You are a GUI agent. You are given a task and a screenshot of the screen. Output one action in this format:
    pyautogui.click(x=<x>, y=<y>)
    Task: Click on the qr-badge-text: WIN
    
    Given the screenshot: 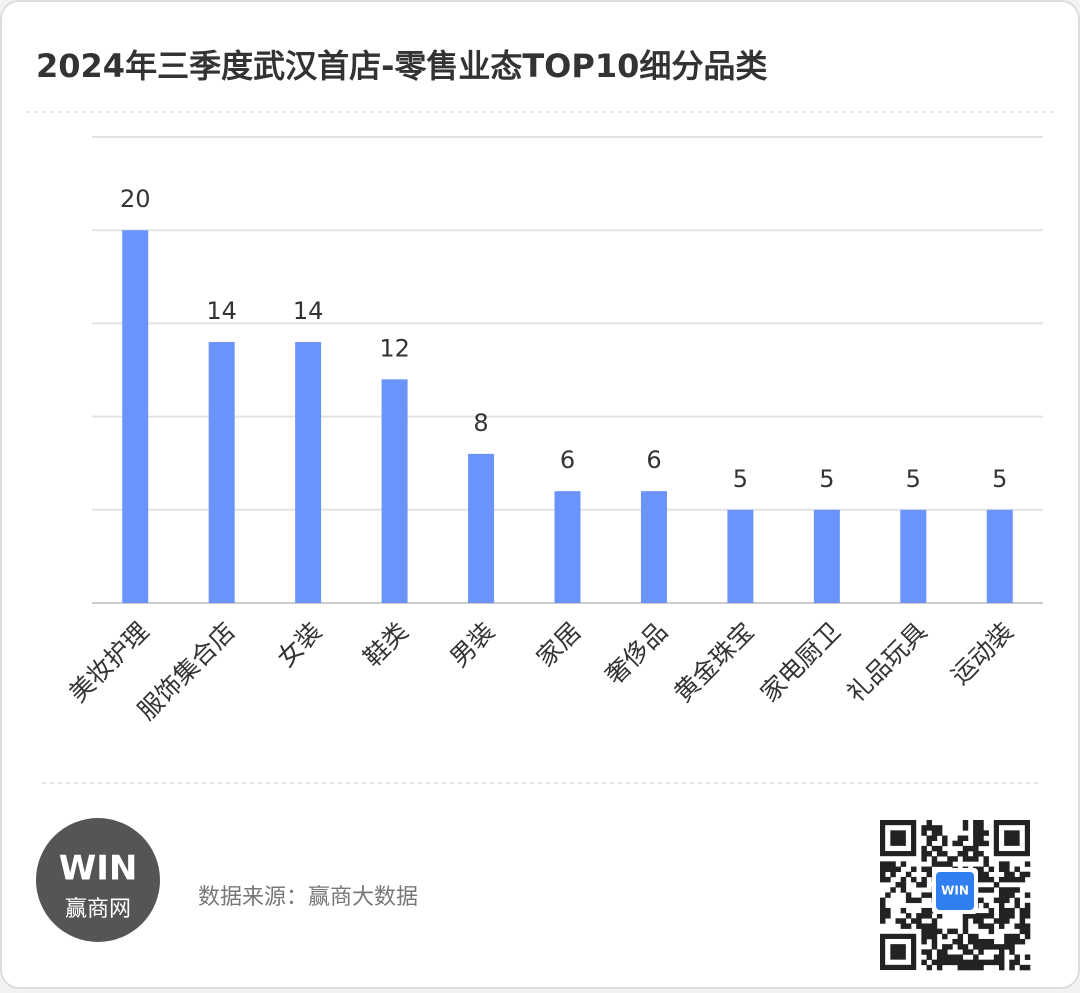 What is the action you would take?
    pyautogui.click(x=955, y=891)
    